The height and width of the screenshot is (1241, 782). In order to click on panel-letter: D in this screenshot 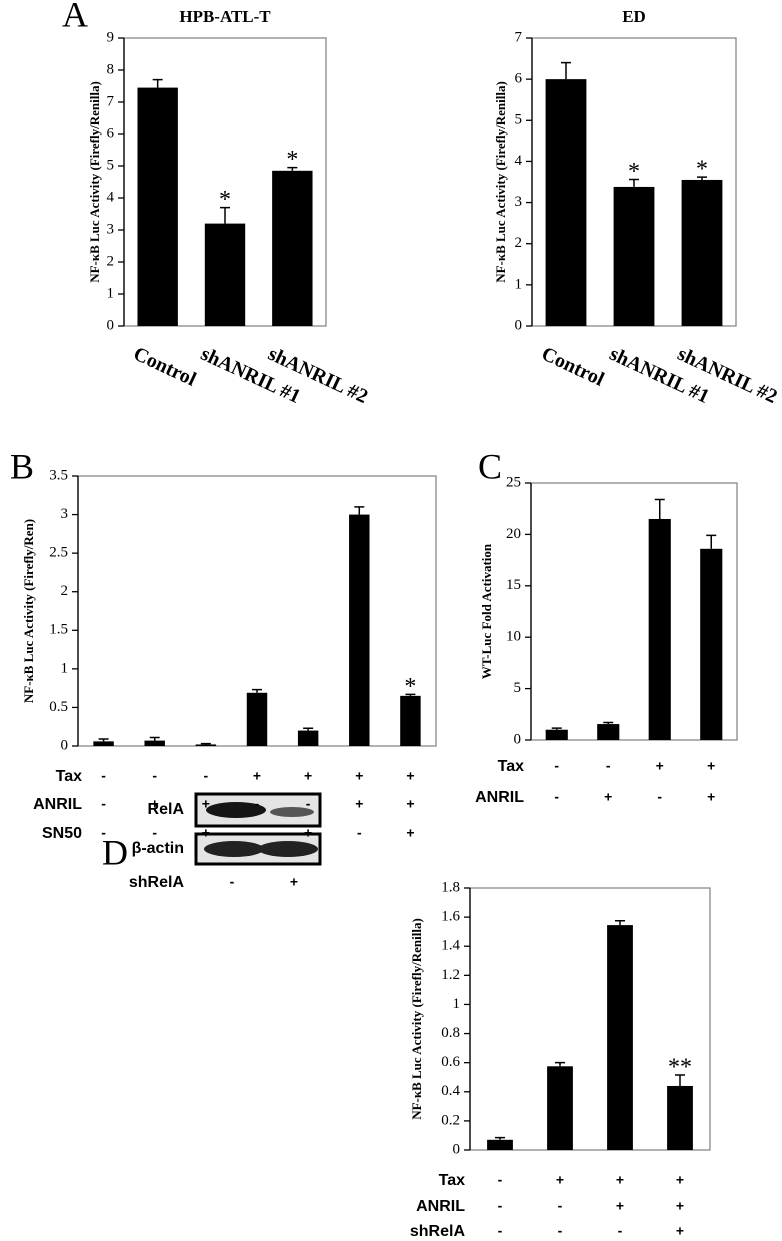, I will do `click(115, 852)`.